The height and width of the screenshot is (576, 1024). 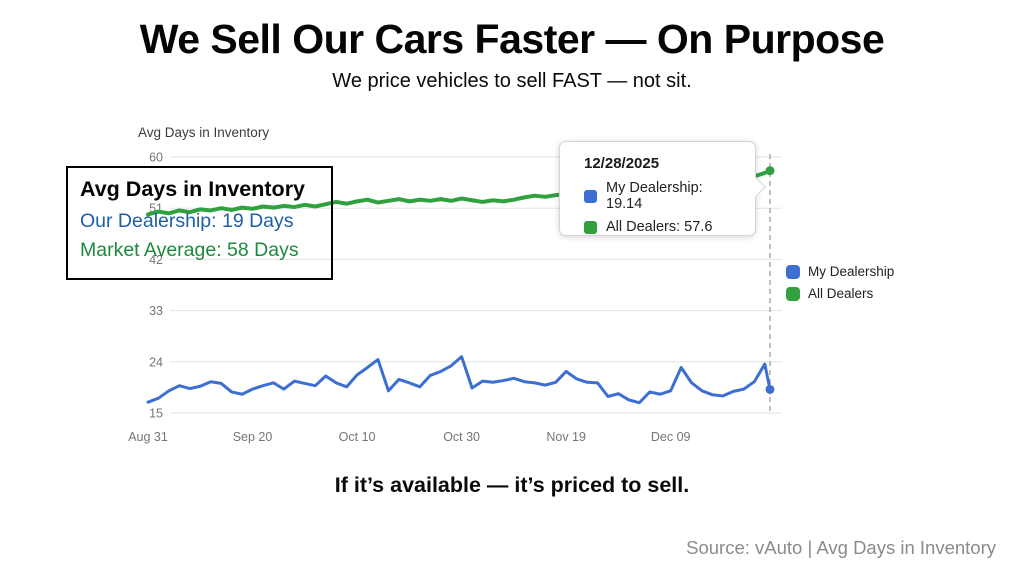 What do you see at coordinates (770, 389) in the screenshot?
I see `series-end-point-my-dealership` at bounding box center [770, 389].